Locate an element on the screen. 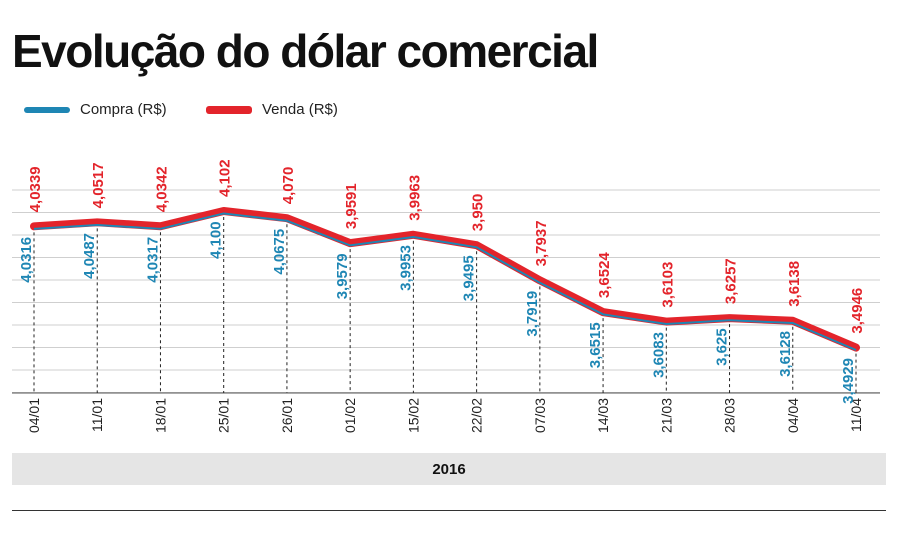  data-label-compra: 3,9579 is located at coordinates (342, 276).